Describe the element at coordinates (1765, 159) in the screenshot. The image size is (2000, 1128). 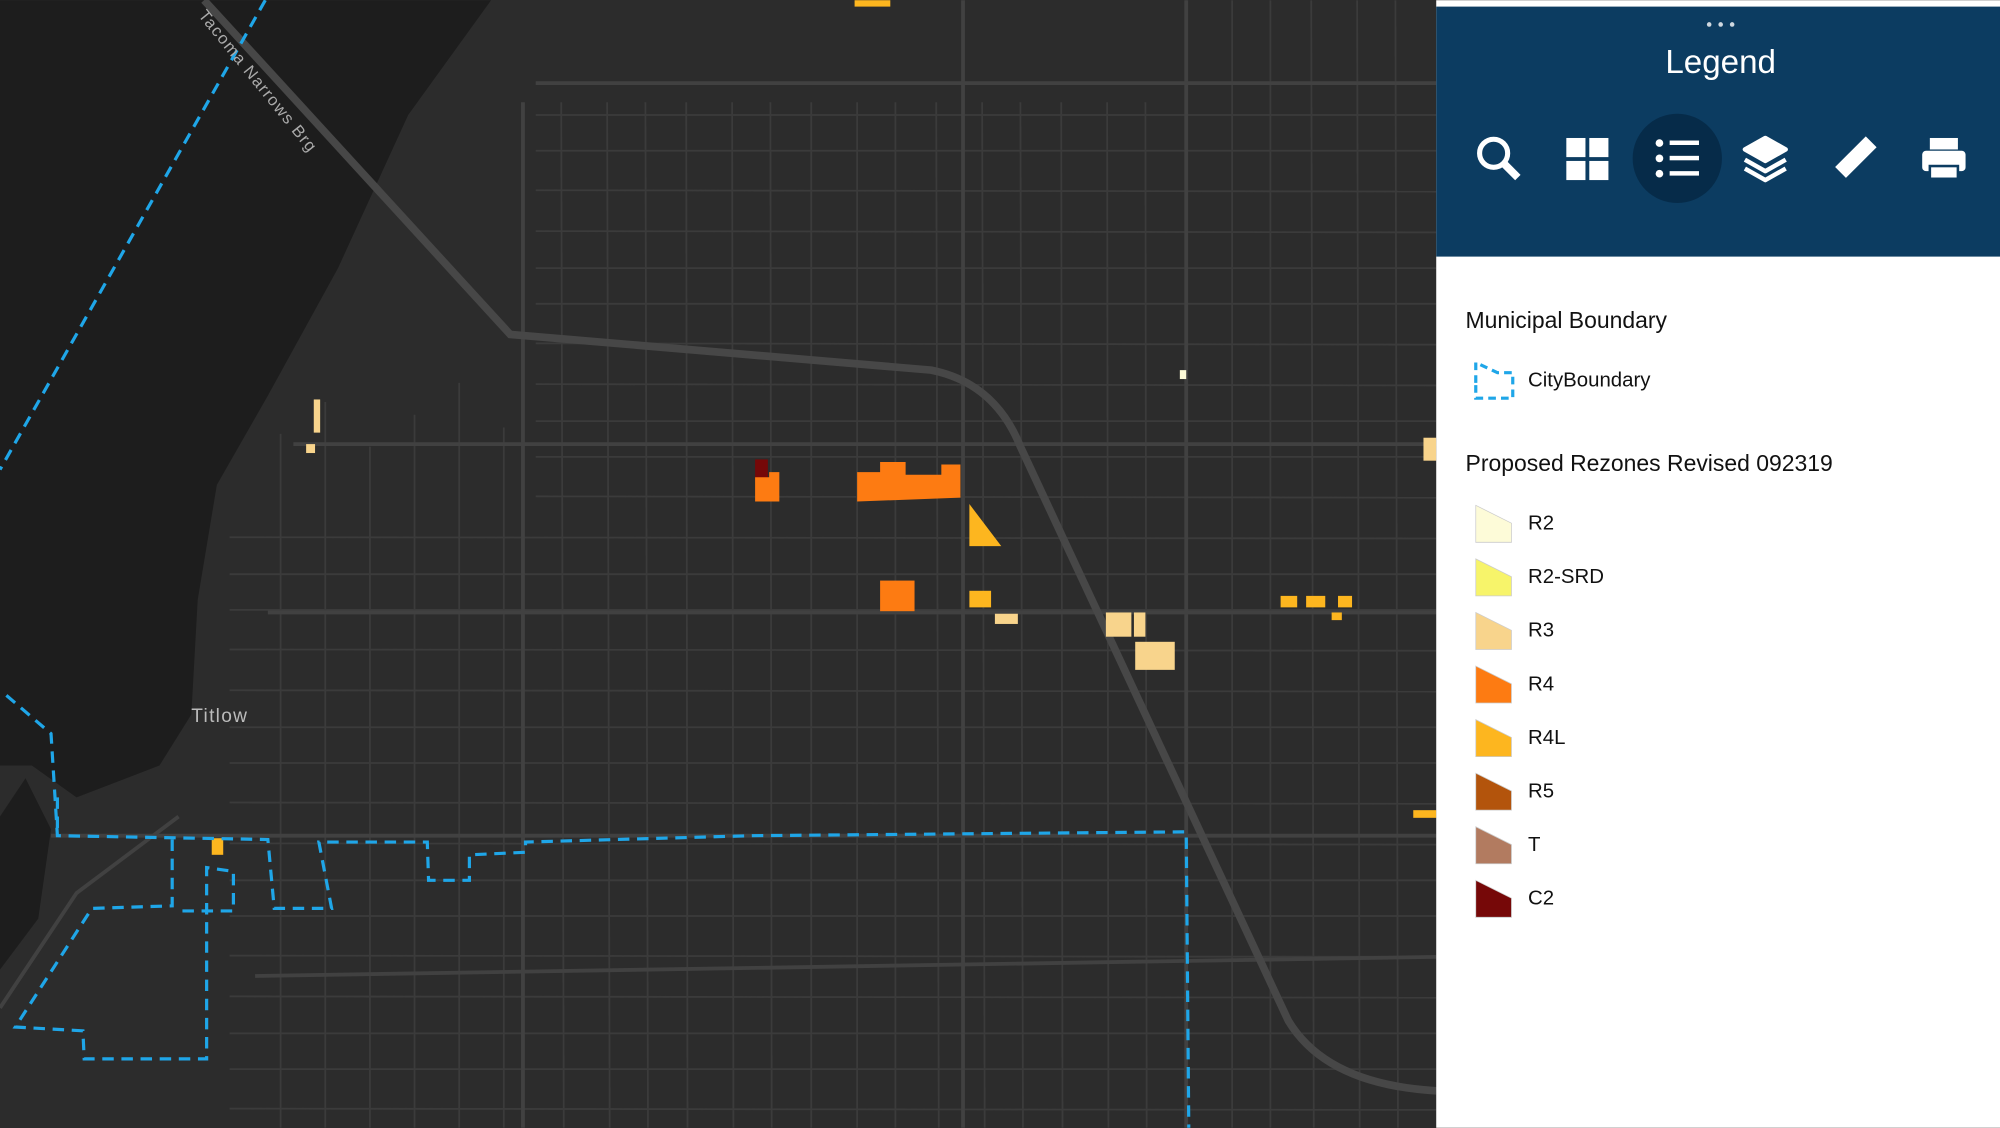
I see `layers-tool` at that location.